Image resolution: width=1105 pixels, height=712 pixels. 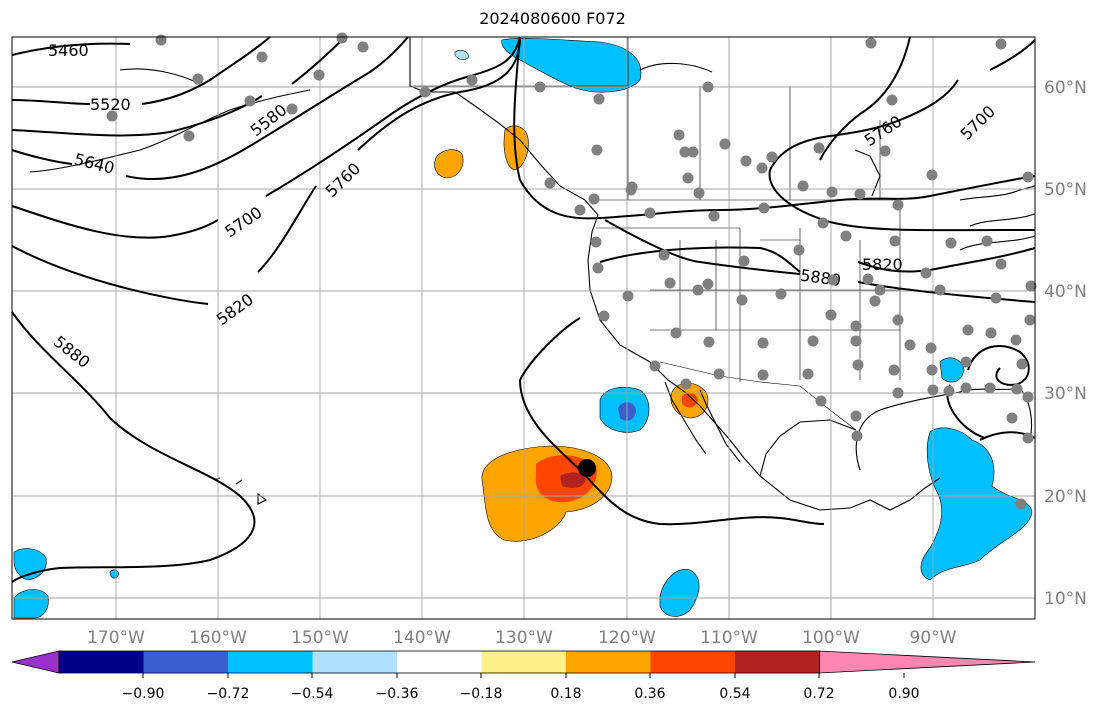 What do you see at coordinates (902, 135) in the screenshot?
I see `contour-5700-east` at bounding box center [902, 135].